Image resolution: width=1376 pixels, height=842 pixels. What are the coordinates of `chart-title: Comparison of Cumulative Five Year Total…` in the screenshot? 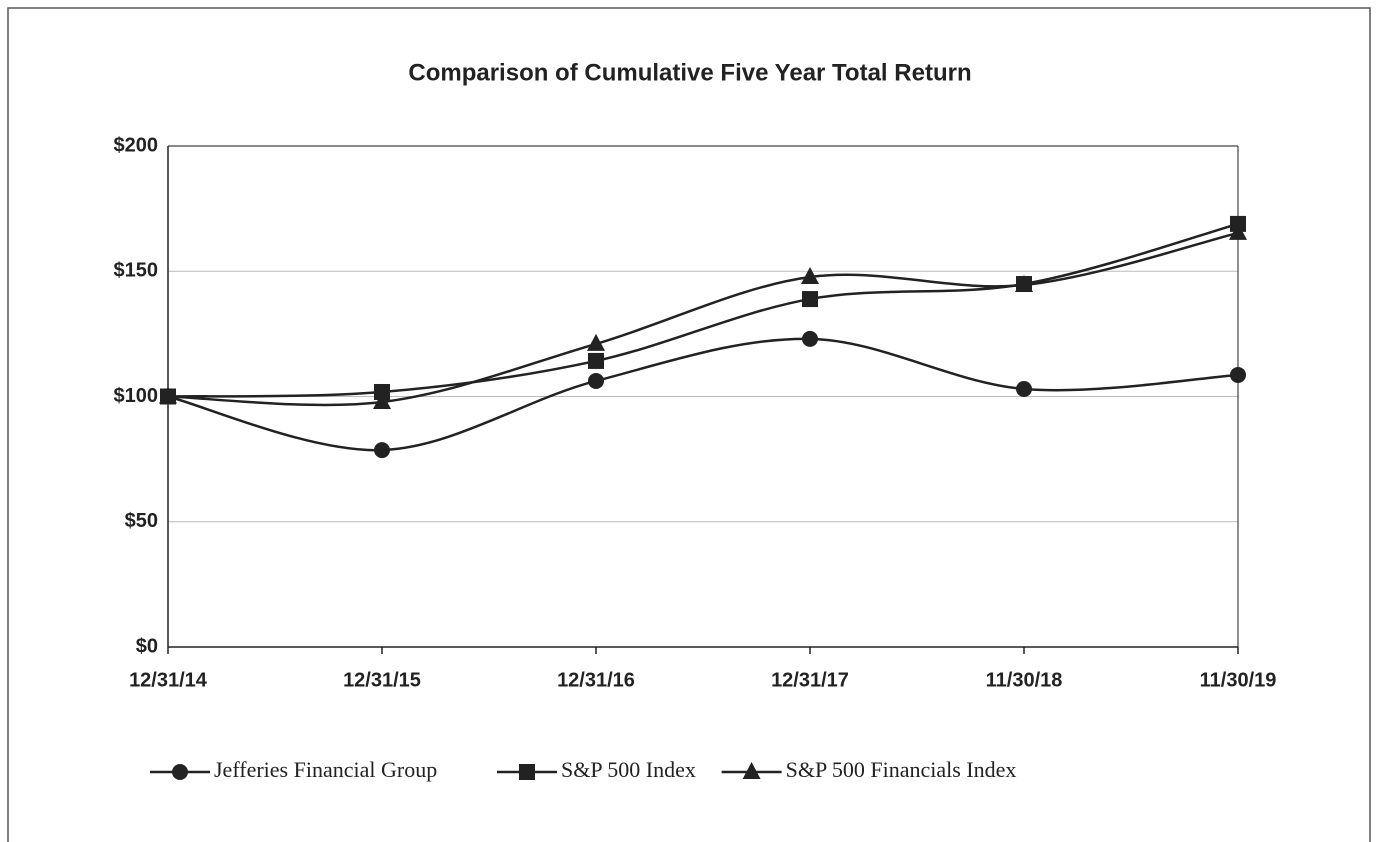 It's located at (689, 72).